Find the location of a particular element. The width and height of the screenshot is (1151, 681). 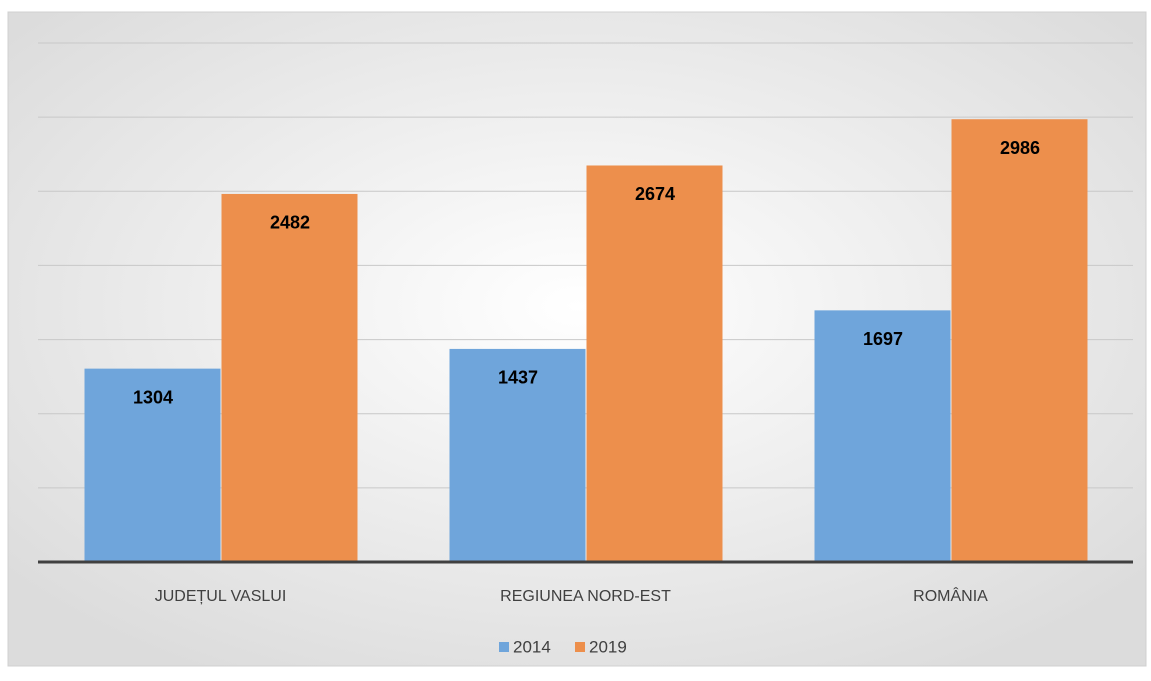

legend-label: 2019 is located at coordinates (608, 646).